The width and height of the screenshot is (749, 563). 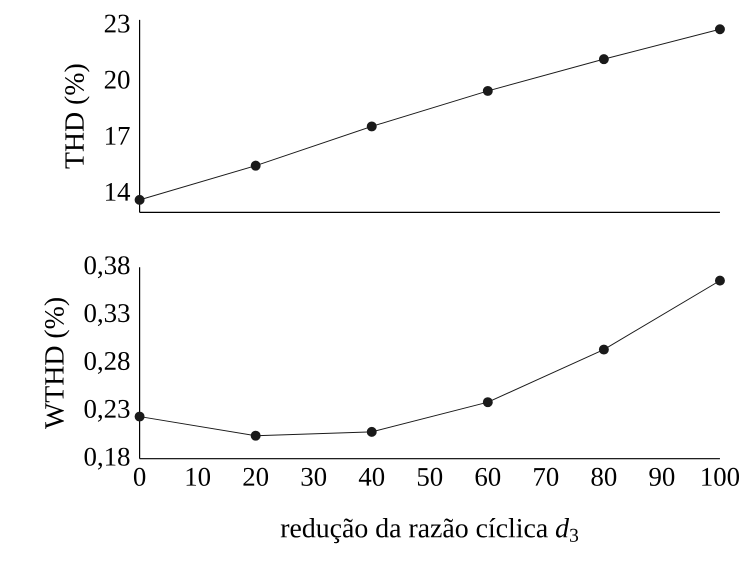 I want to click on y-tick-label: 20, so click(x=117, y=79).